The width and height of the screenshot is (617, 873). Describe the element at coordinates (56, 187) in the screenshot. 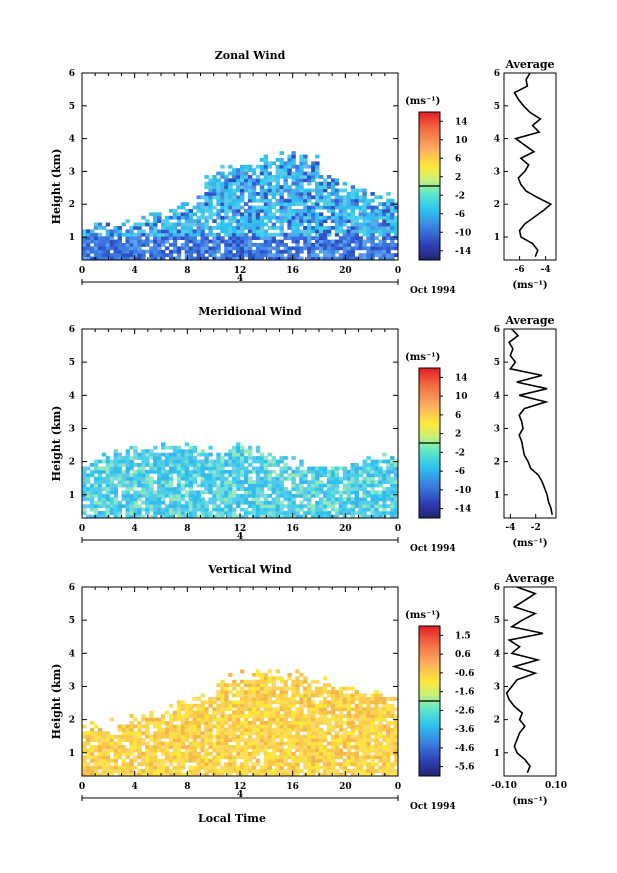

I see `y-axis-label: Height (km)` at that location.